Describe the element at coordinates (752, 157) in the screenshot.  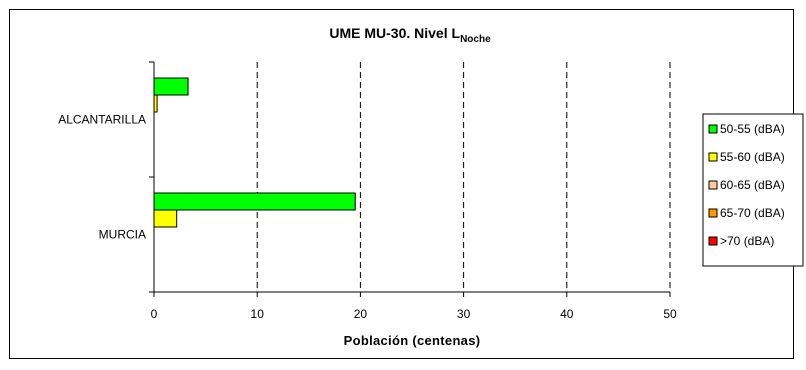
I see `legend-label-1: 55-60 (dBA)` at that location.